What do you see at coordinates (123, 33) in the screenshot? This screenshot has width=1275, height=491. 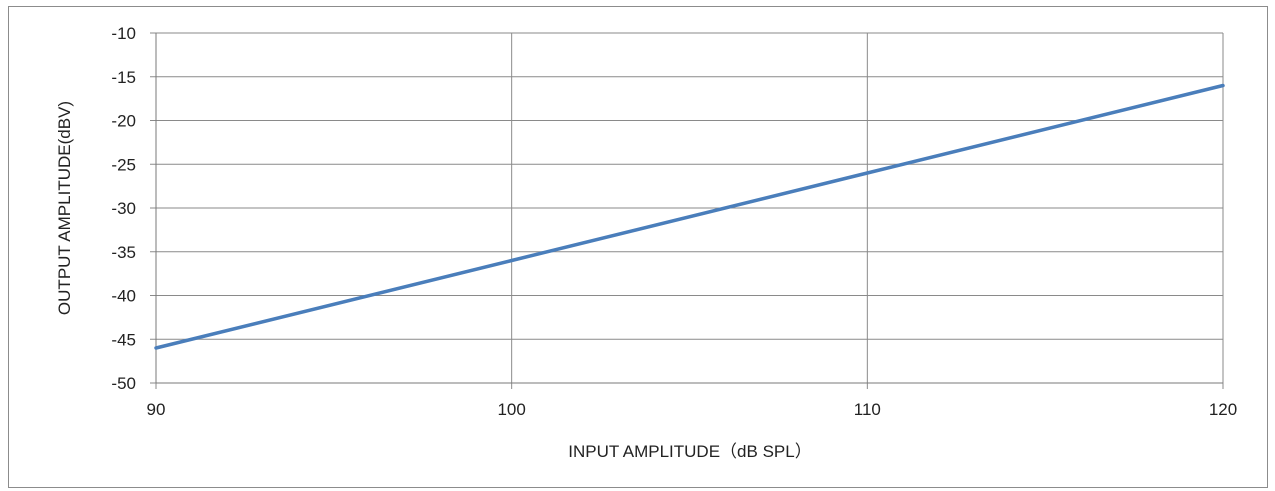 I see `y-tick-label: -10` at bounding box center [123, 33].